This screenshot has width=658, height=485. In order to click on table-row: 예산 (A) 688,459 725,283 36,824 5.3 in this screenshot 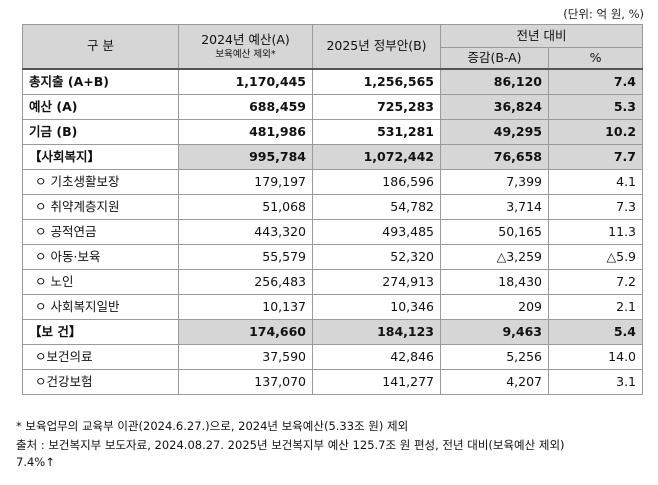, I will do `click(333, 107)`.